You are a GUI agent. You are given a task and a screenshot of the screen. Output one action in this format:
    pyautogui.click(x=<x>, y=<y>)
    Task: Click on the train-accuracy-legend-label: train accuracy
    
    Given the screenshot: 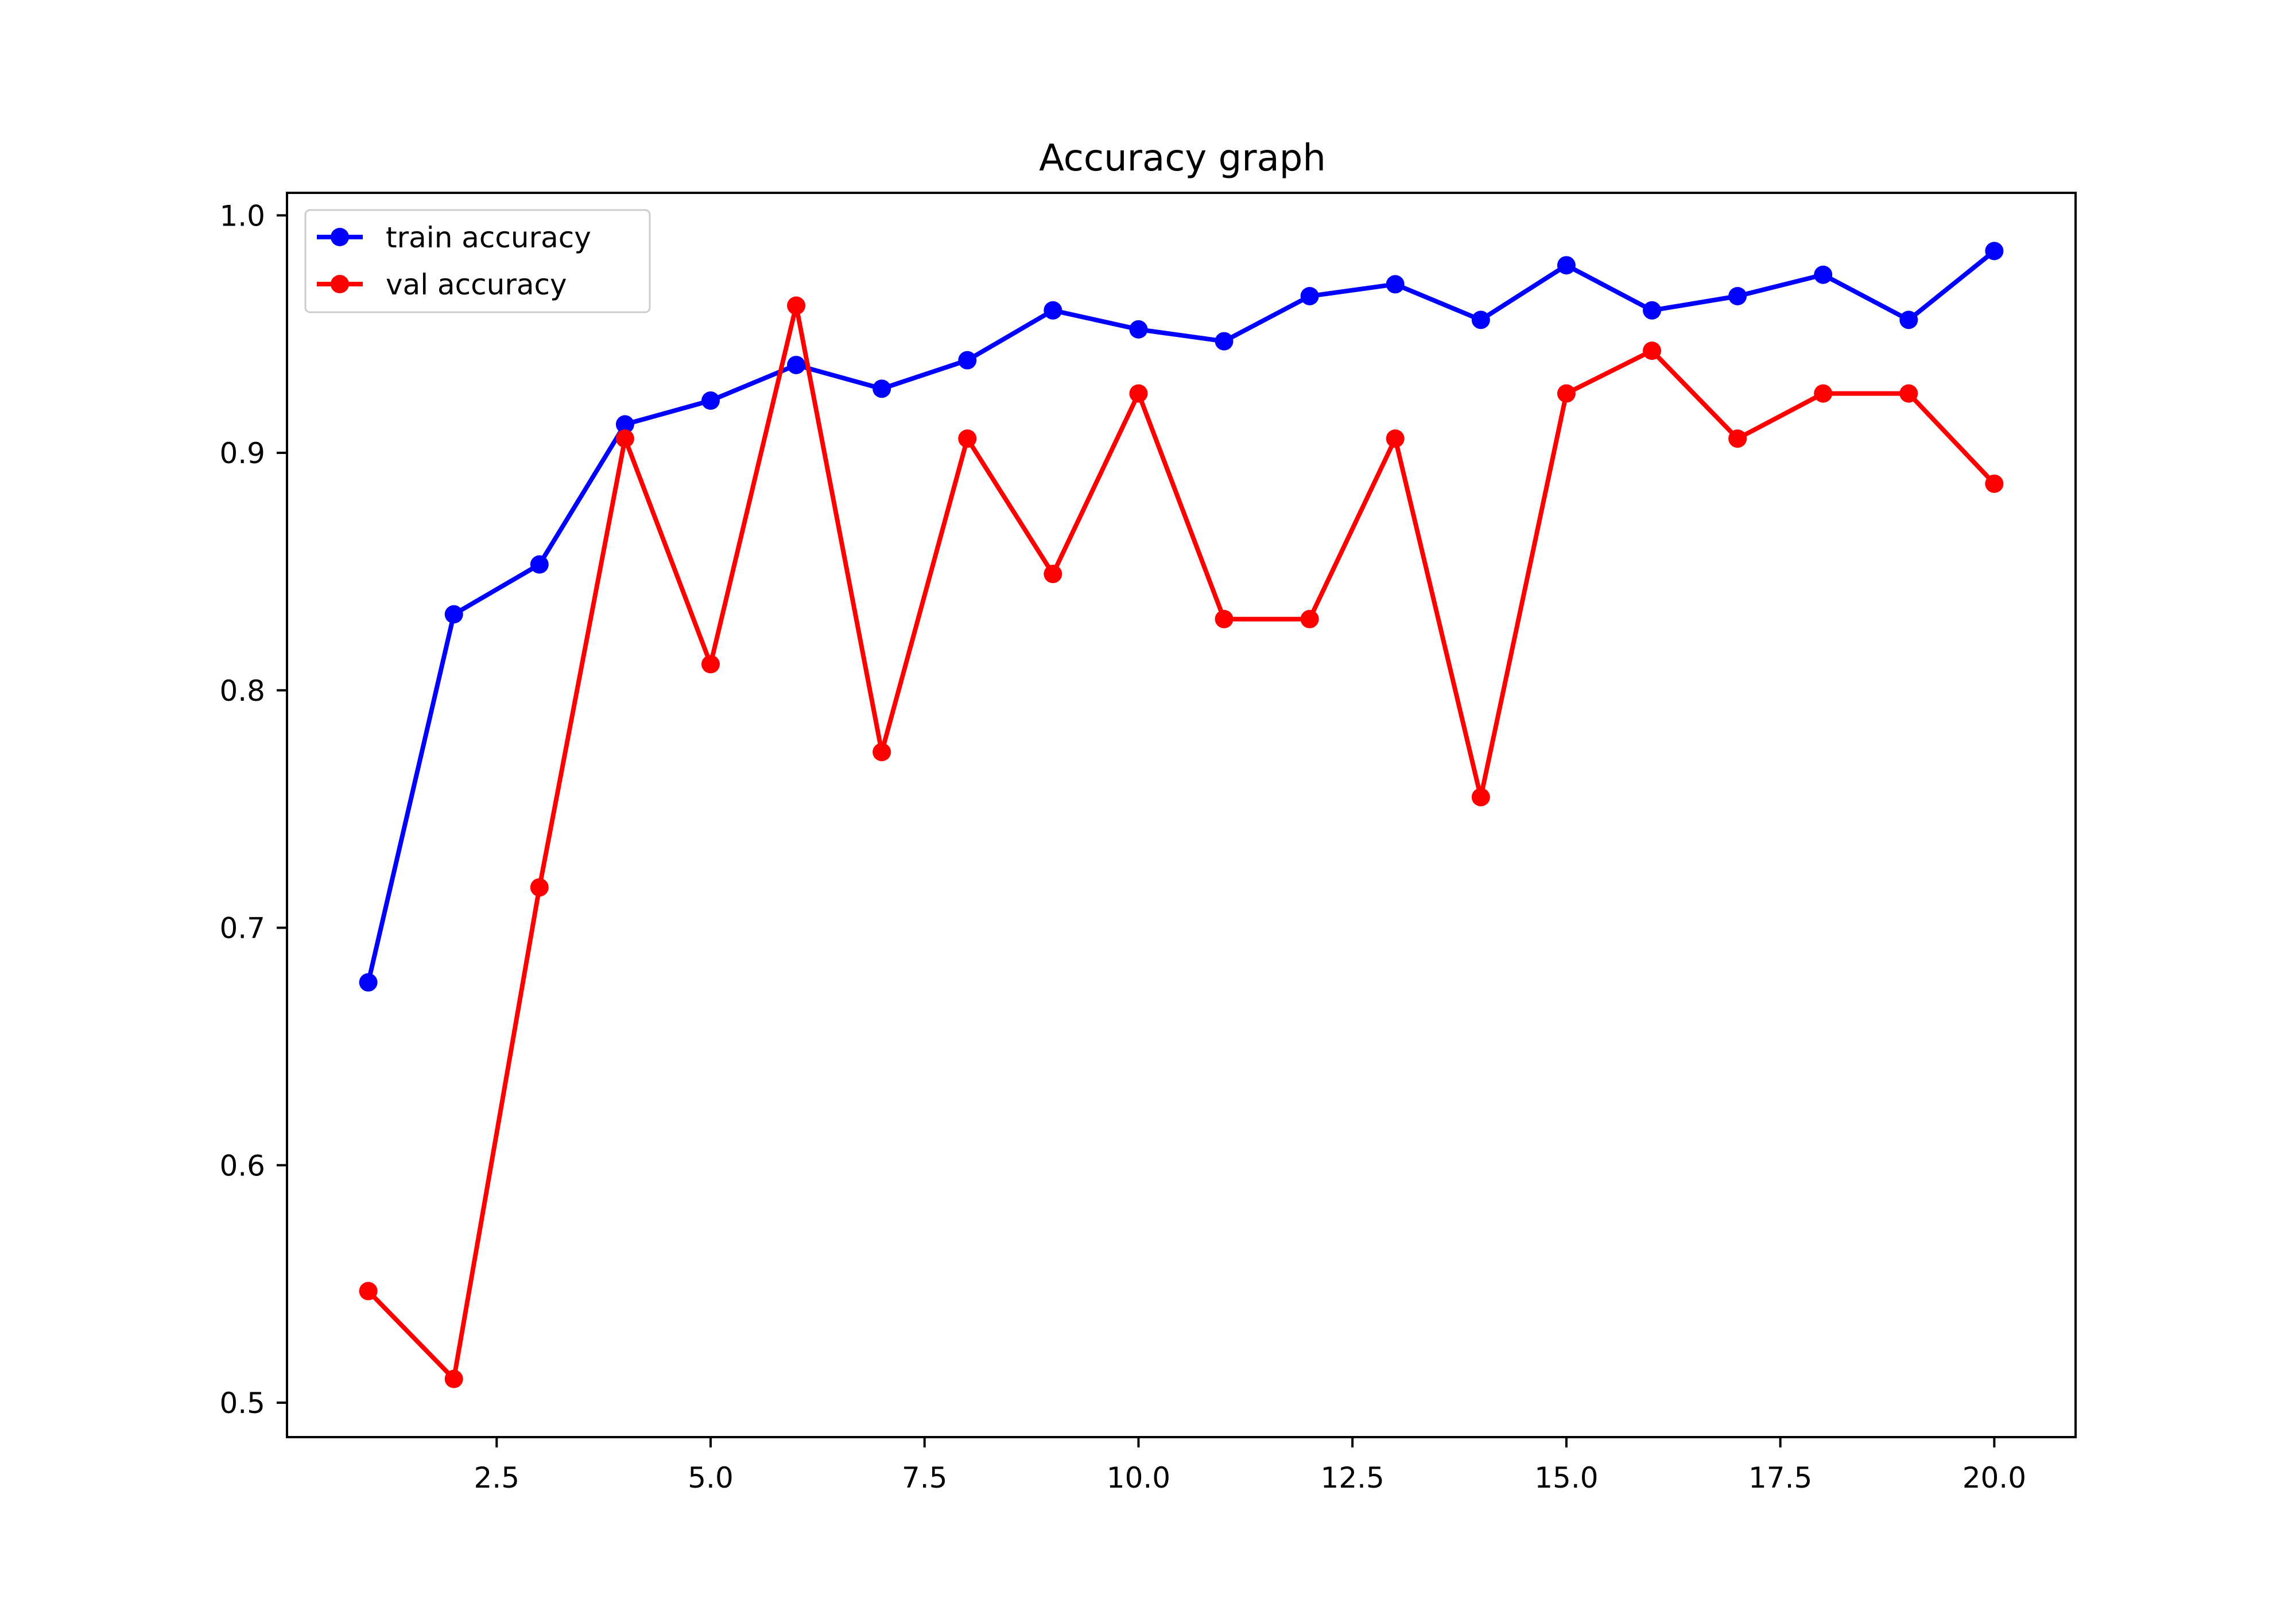 What is the action you would take?
    pyautogui.click(x=488, y=238)
    